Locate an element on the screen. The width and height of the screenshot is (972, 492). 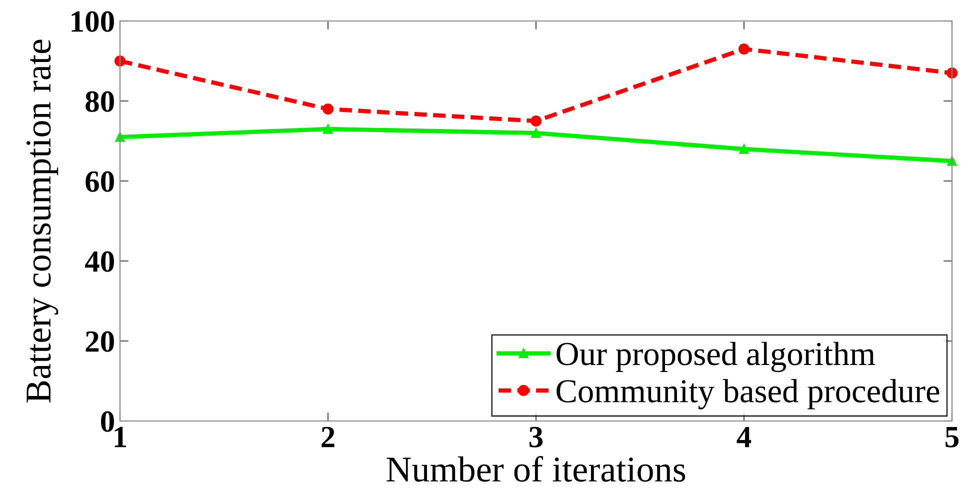
y-tick-label: 100 is located at coordinates (93, 21).